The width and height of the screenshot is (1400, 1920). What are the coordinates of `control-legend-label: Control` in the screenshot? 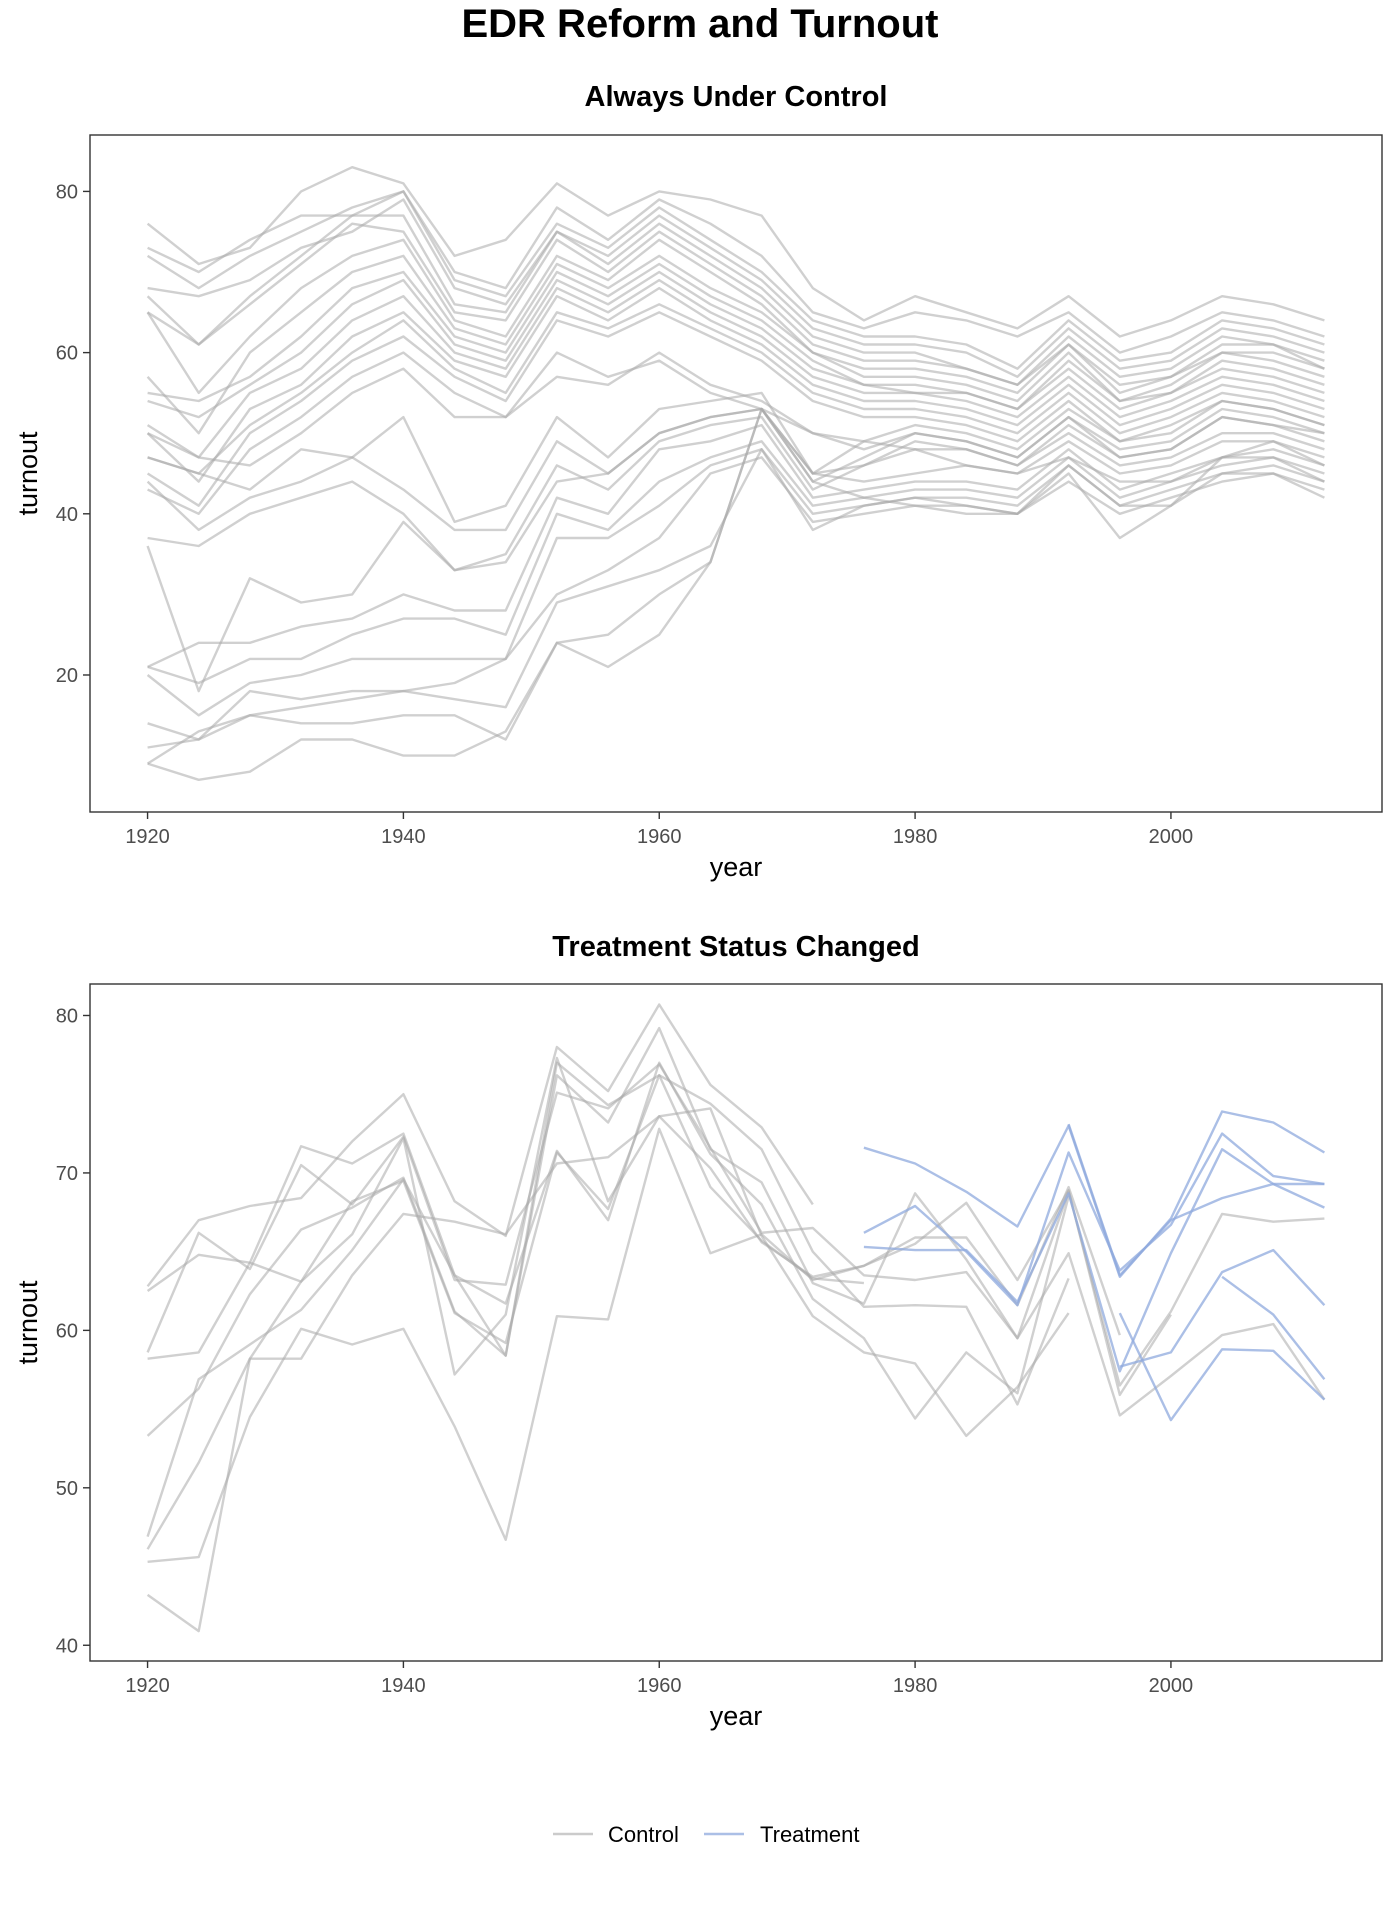 It's located at (643, 1834).